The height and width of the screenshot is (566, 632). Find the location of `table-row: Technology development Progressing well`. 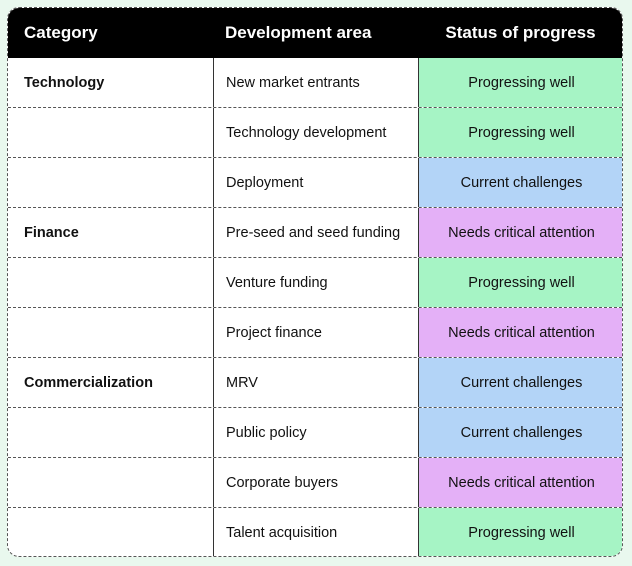

table-row: Technology development Progressing well is located at coordinates (315, 133).